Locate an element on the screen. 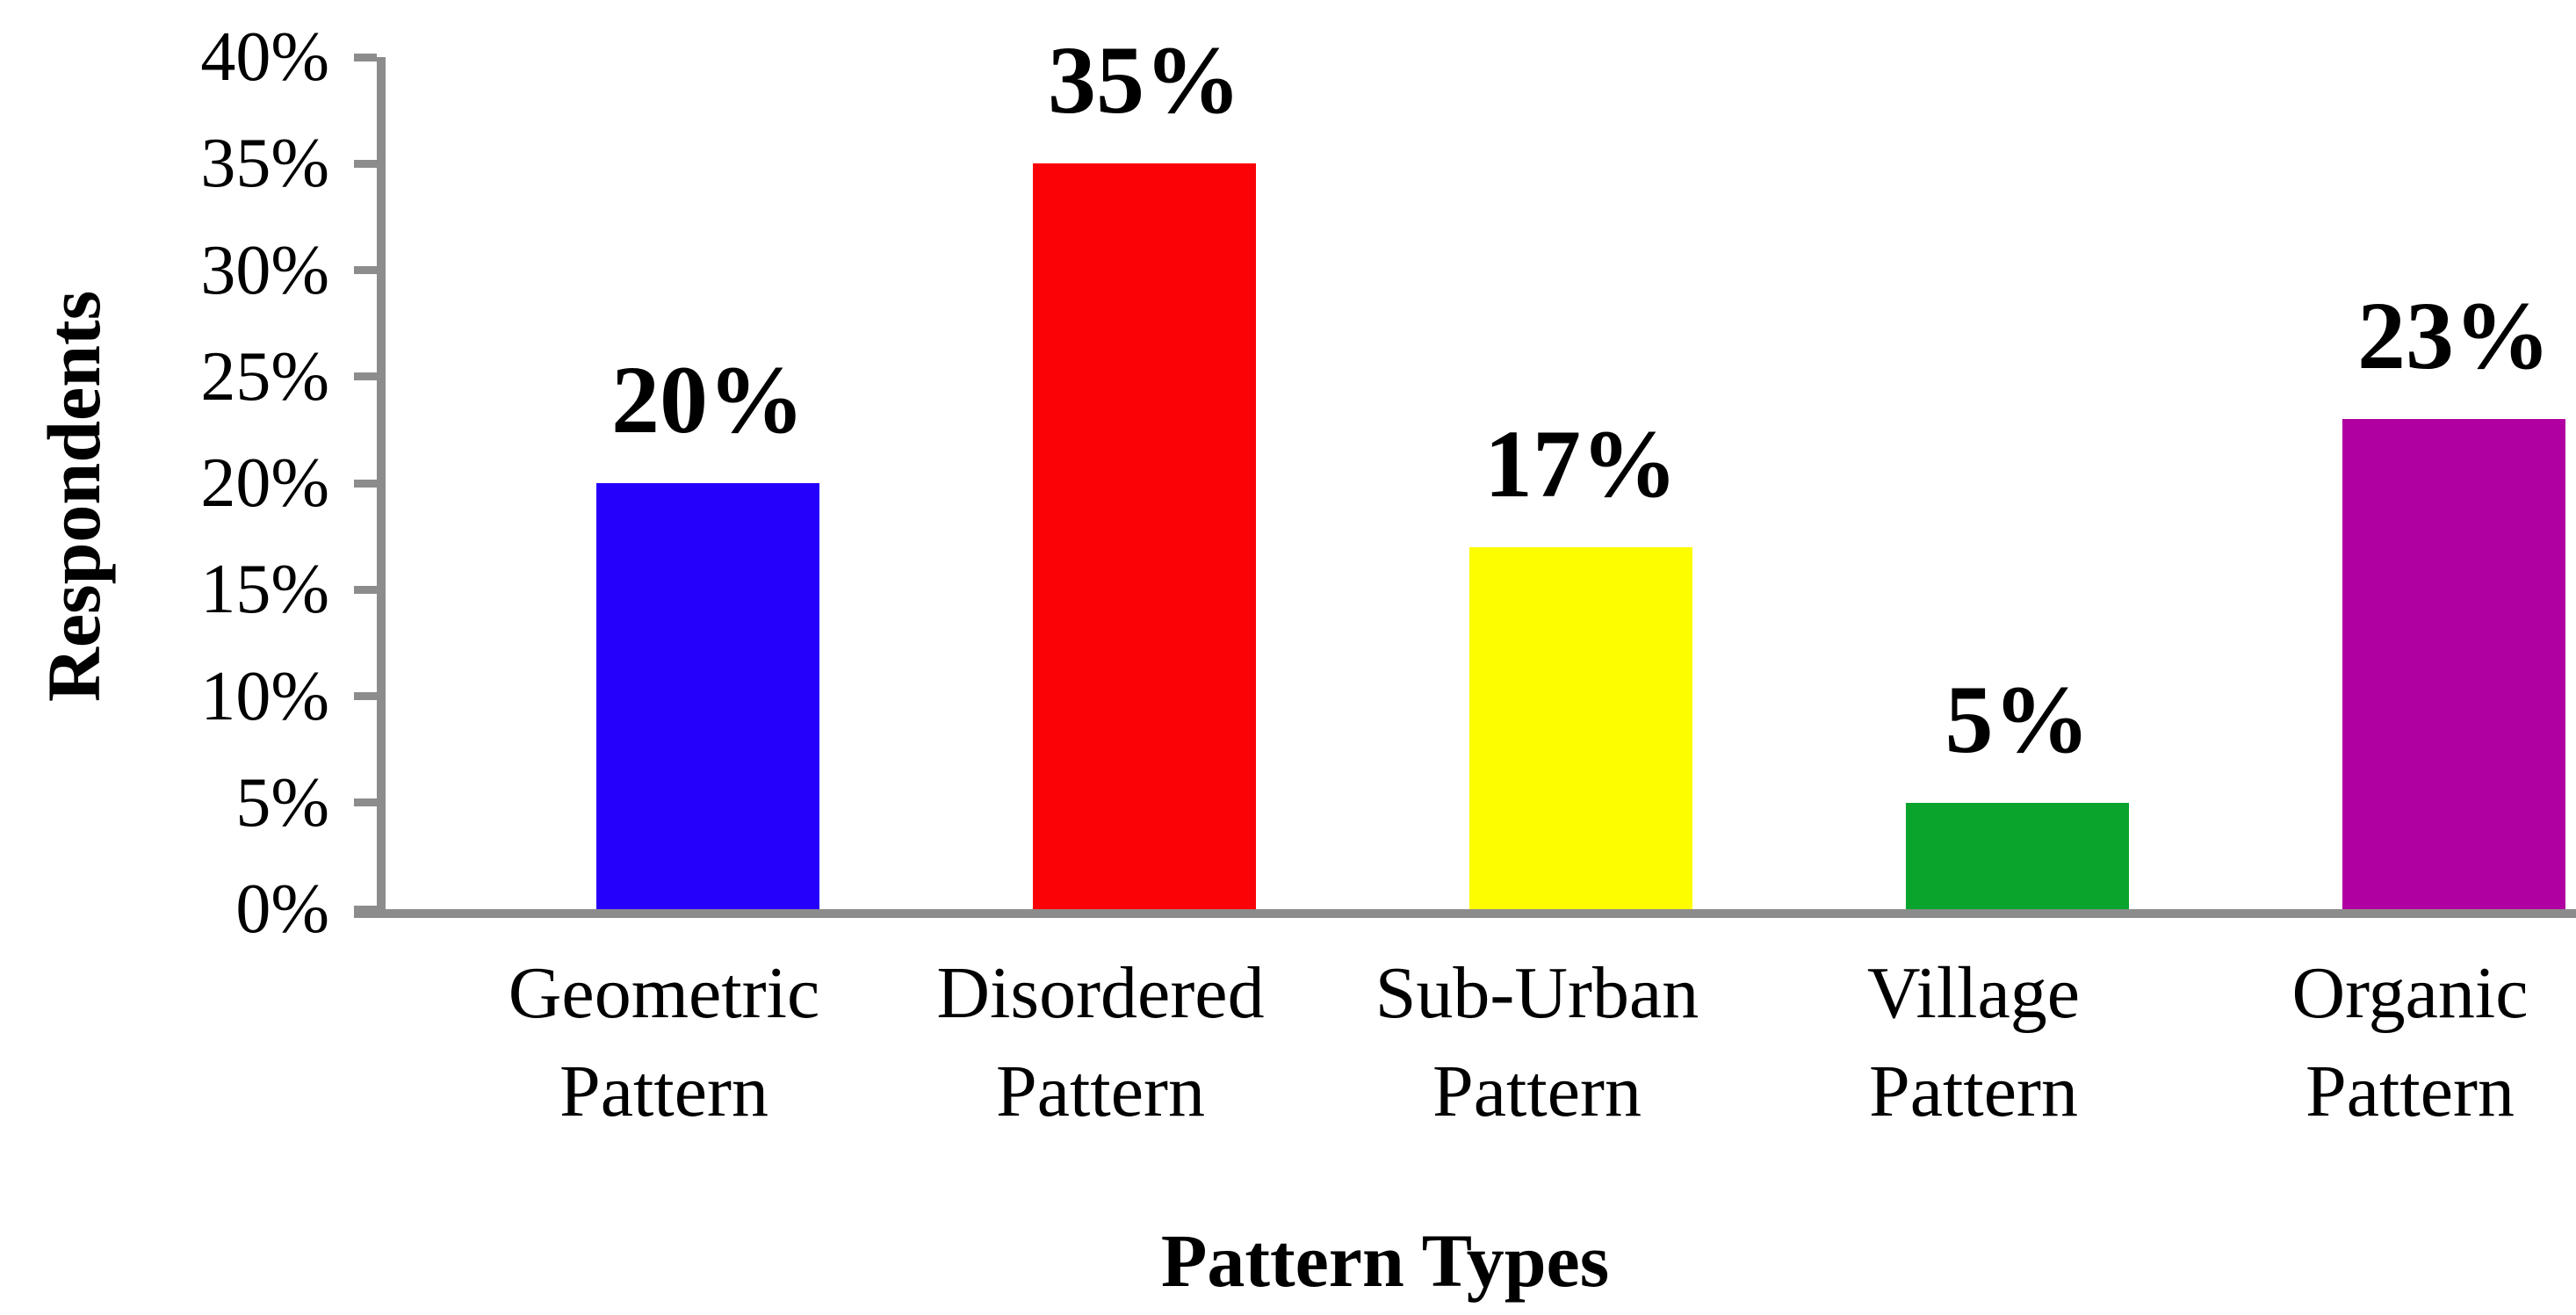 This screenshot has width=2576, height=1315. y-tick-label: 20% is located at coordinates (264, 483).